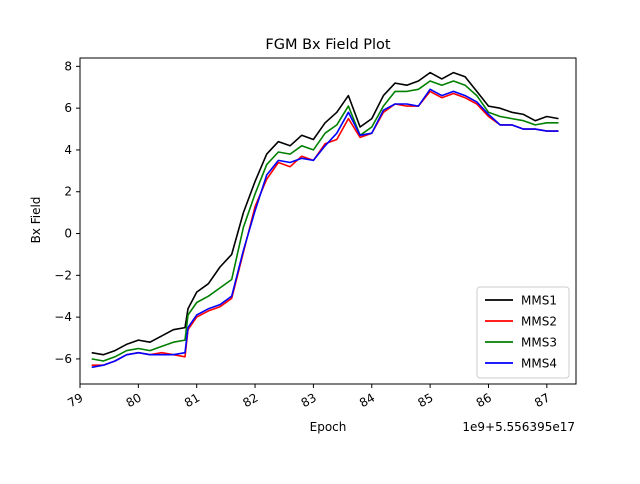  I want to click on chart-title: FGM Bx Field Plot, so click(328, 45).